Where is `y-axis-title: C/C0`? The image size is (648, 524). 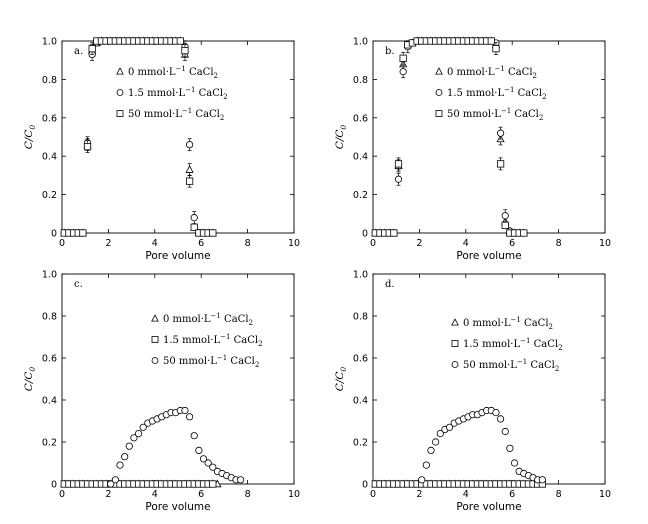 y-axis-title: C/C0 is located at coordinates (341, 137).